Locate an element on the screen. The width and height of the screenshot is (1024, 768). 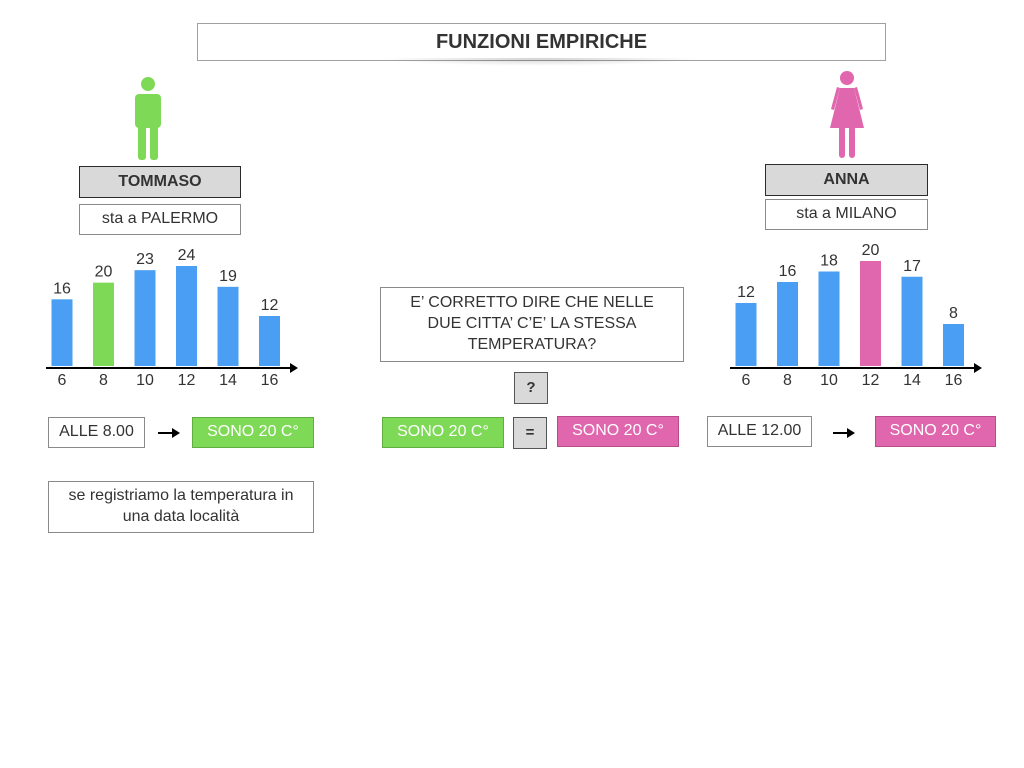
data-label: 24 is located at coordinates (187, 255).